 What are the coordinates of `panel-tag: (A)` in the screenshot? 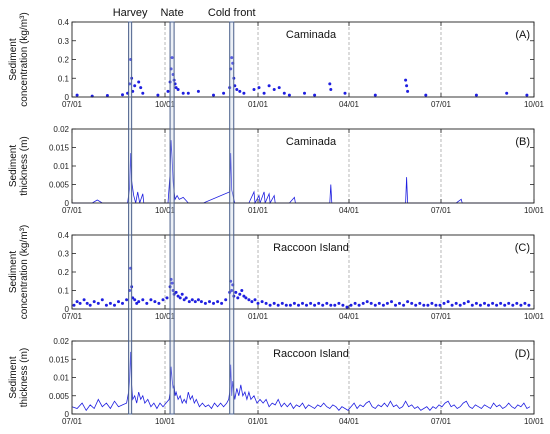 It's located at (522, 35).